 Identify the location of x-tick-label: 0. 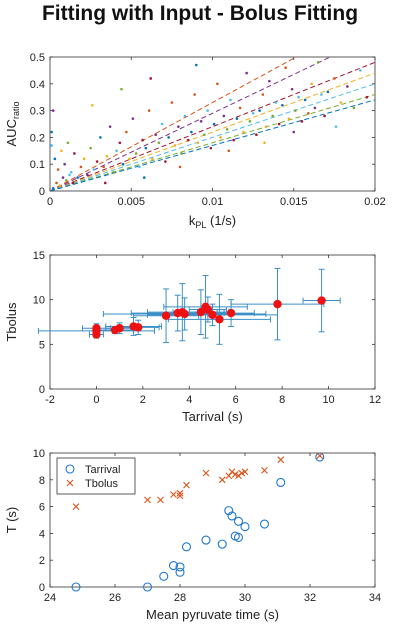
(96, 400).